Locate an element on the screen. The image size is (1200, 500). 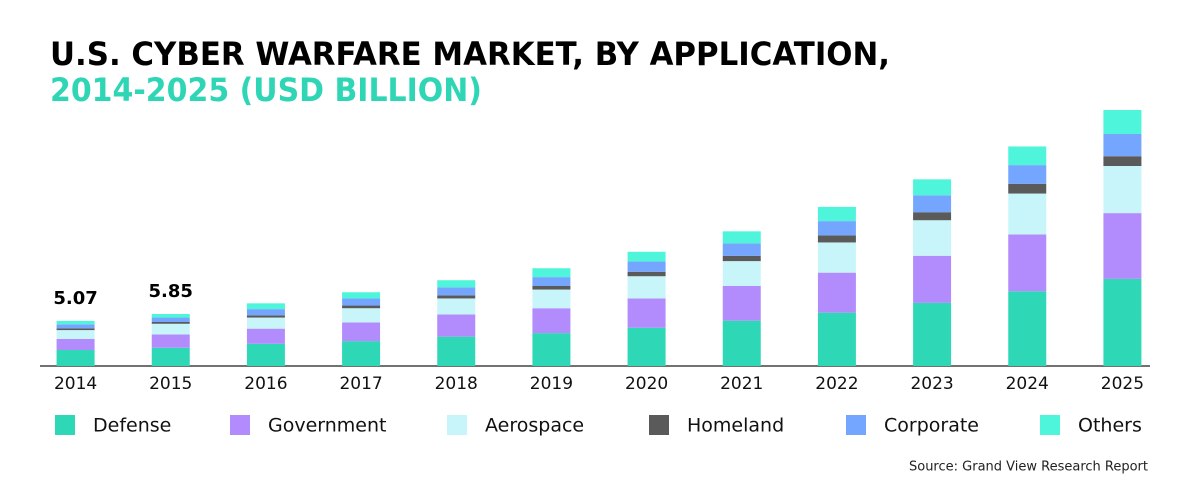
x-tick-label: 2018 is located at coordinates (456, 384).